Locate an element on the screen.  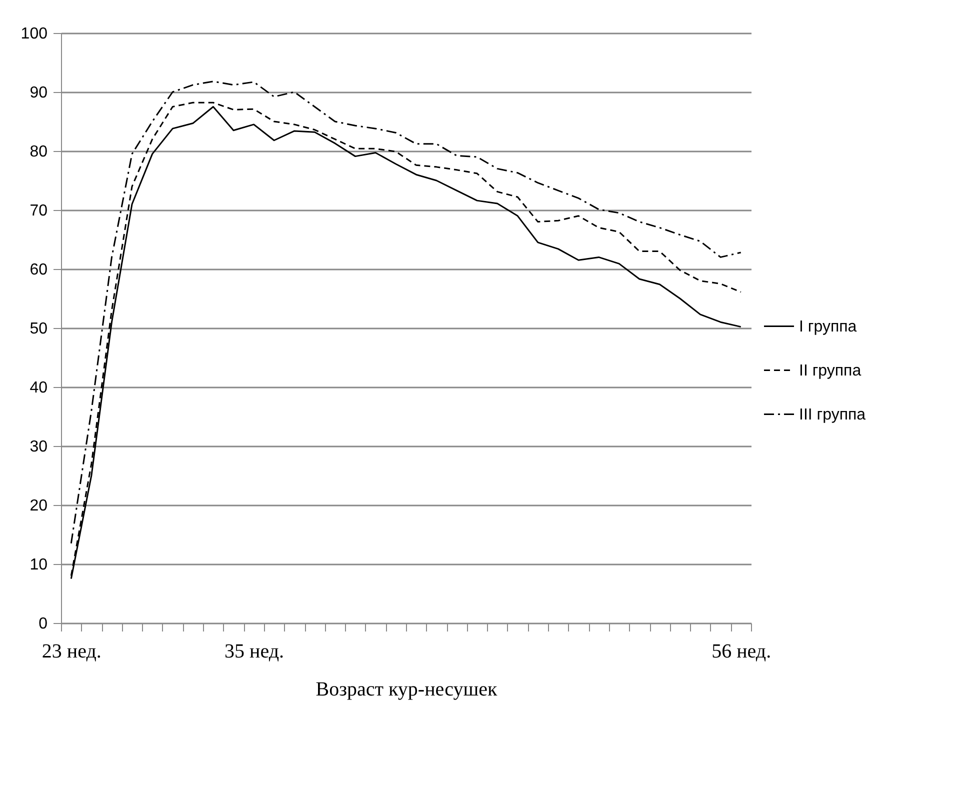
x-tick-label: 56 нед. is located at coordinates (742, 651).